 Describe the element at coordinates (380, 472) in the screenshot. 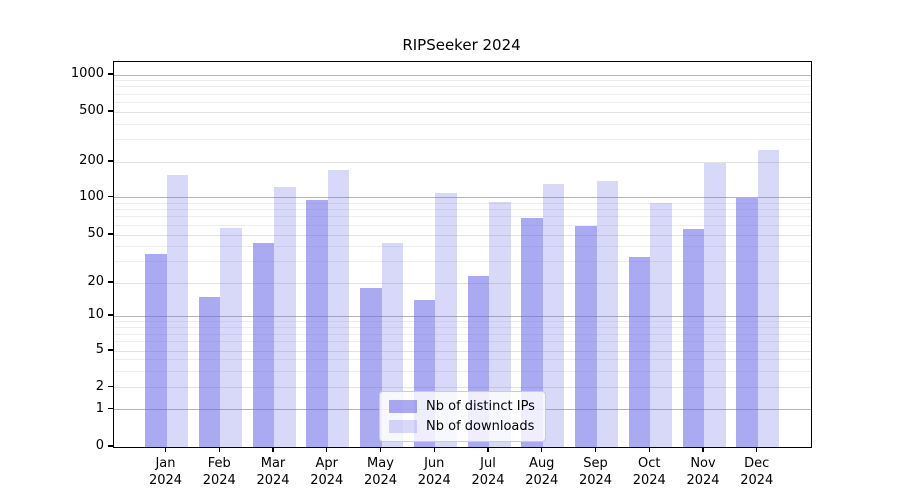

I see `x-tick-label-may: May 2024` at that location.